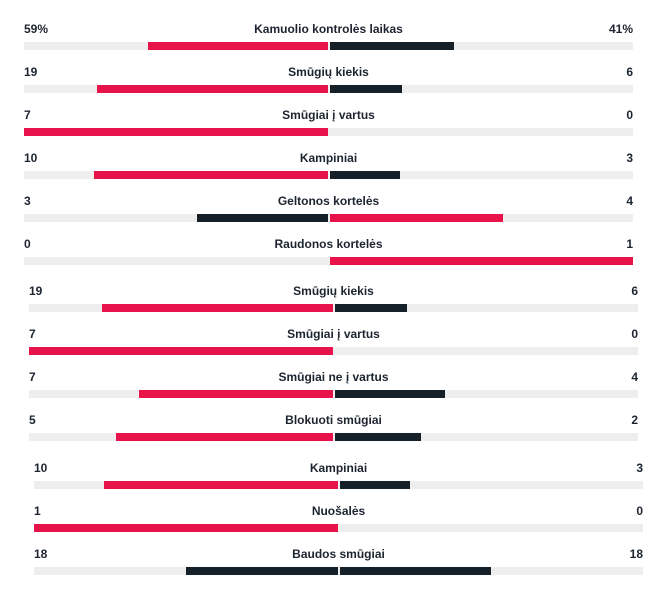 The image size is (657, 590). Describe the element at coordinates (333, 377) in the screenshot. I see `stat-label: Smūgiai ne į vartus` at that location.